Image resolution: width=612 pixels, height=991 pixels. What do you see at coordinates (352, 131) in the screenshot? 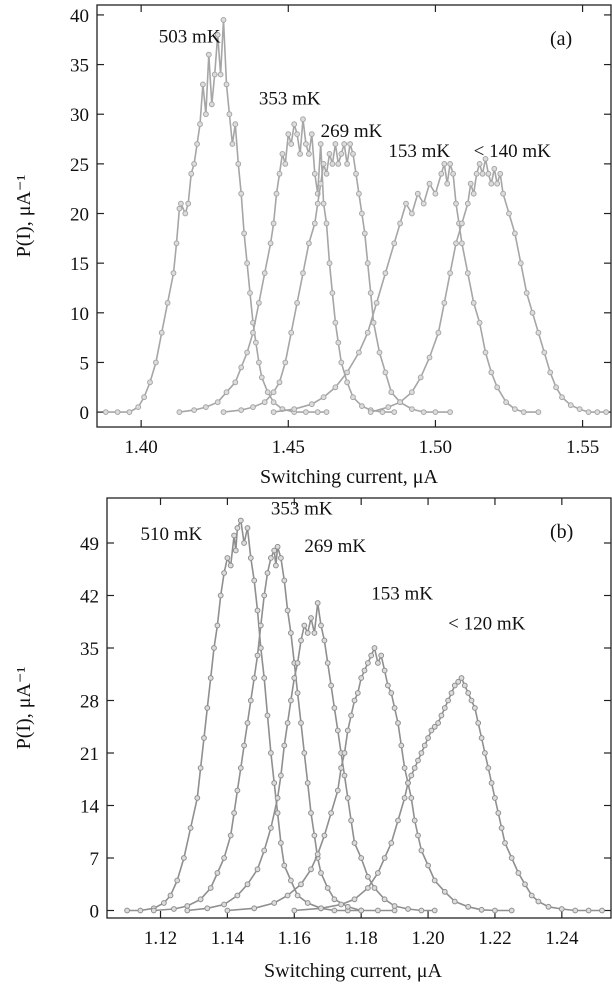
I see `series-label: 269 mK` at bounding box center [352, 131].